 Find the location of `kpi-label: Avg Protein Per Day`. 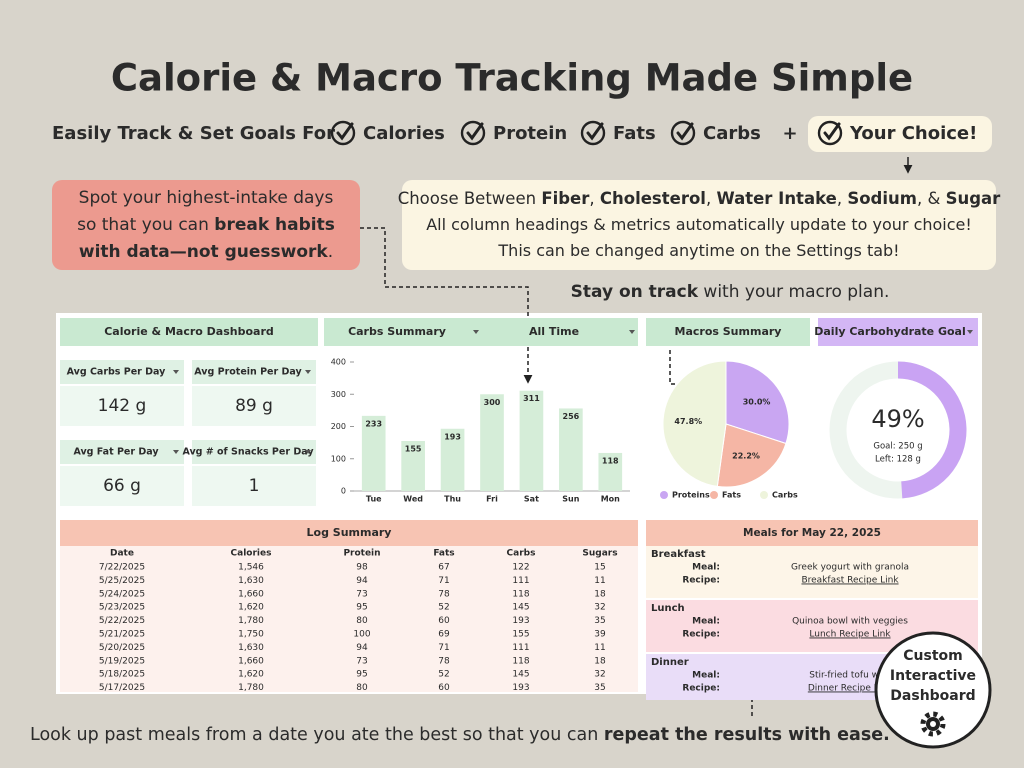

kpi-label: Avg Protein Per Day is located at coordinates (248, 372).